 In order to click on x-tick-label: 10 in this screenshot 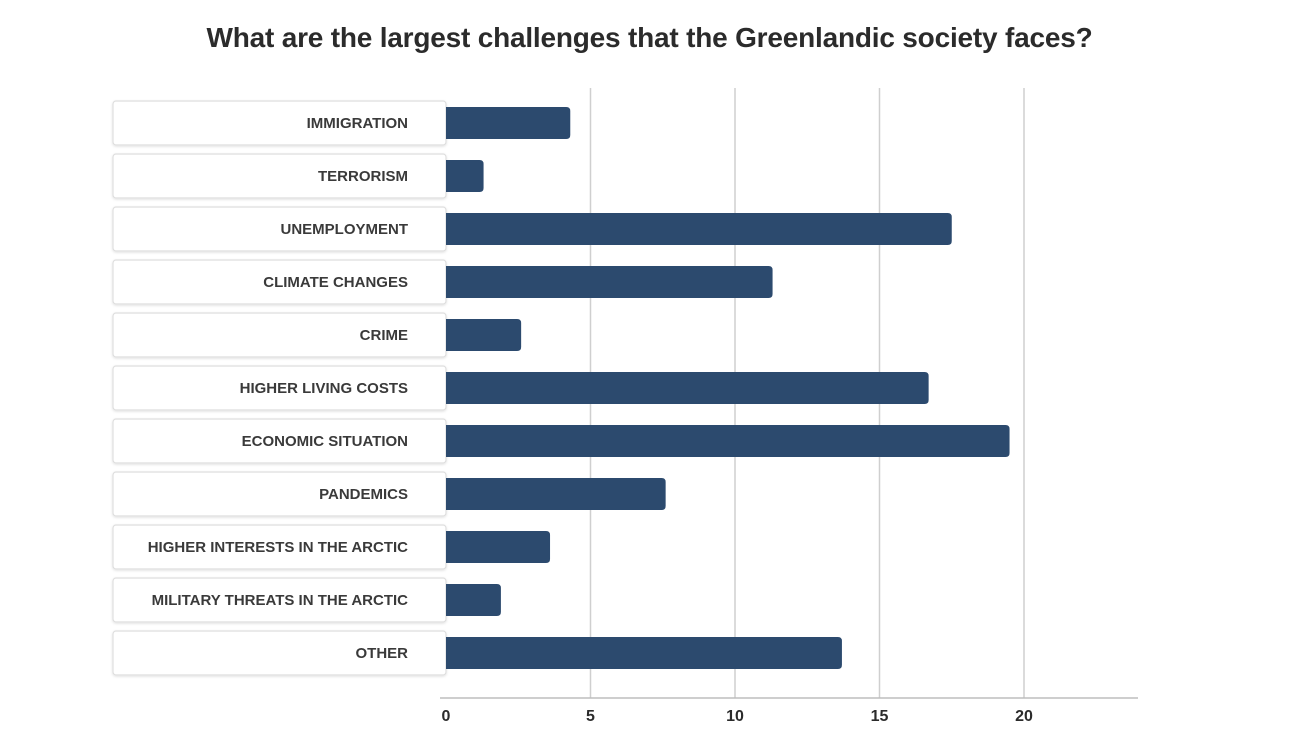, I will do `click(735, 716)`.